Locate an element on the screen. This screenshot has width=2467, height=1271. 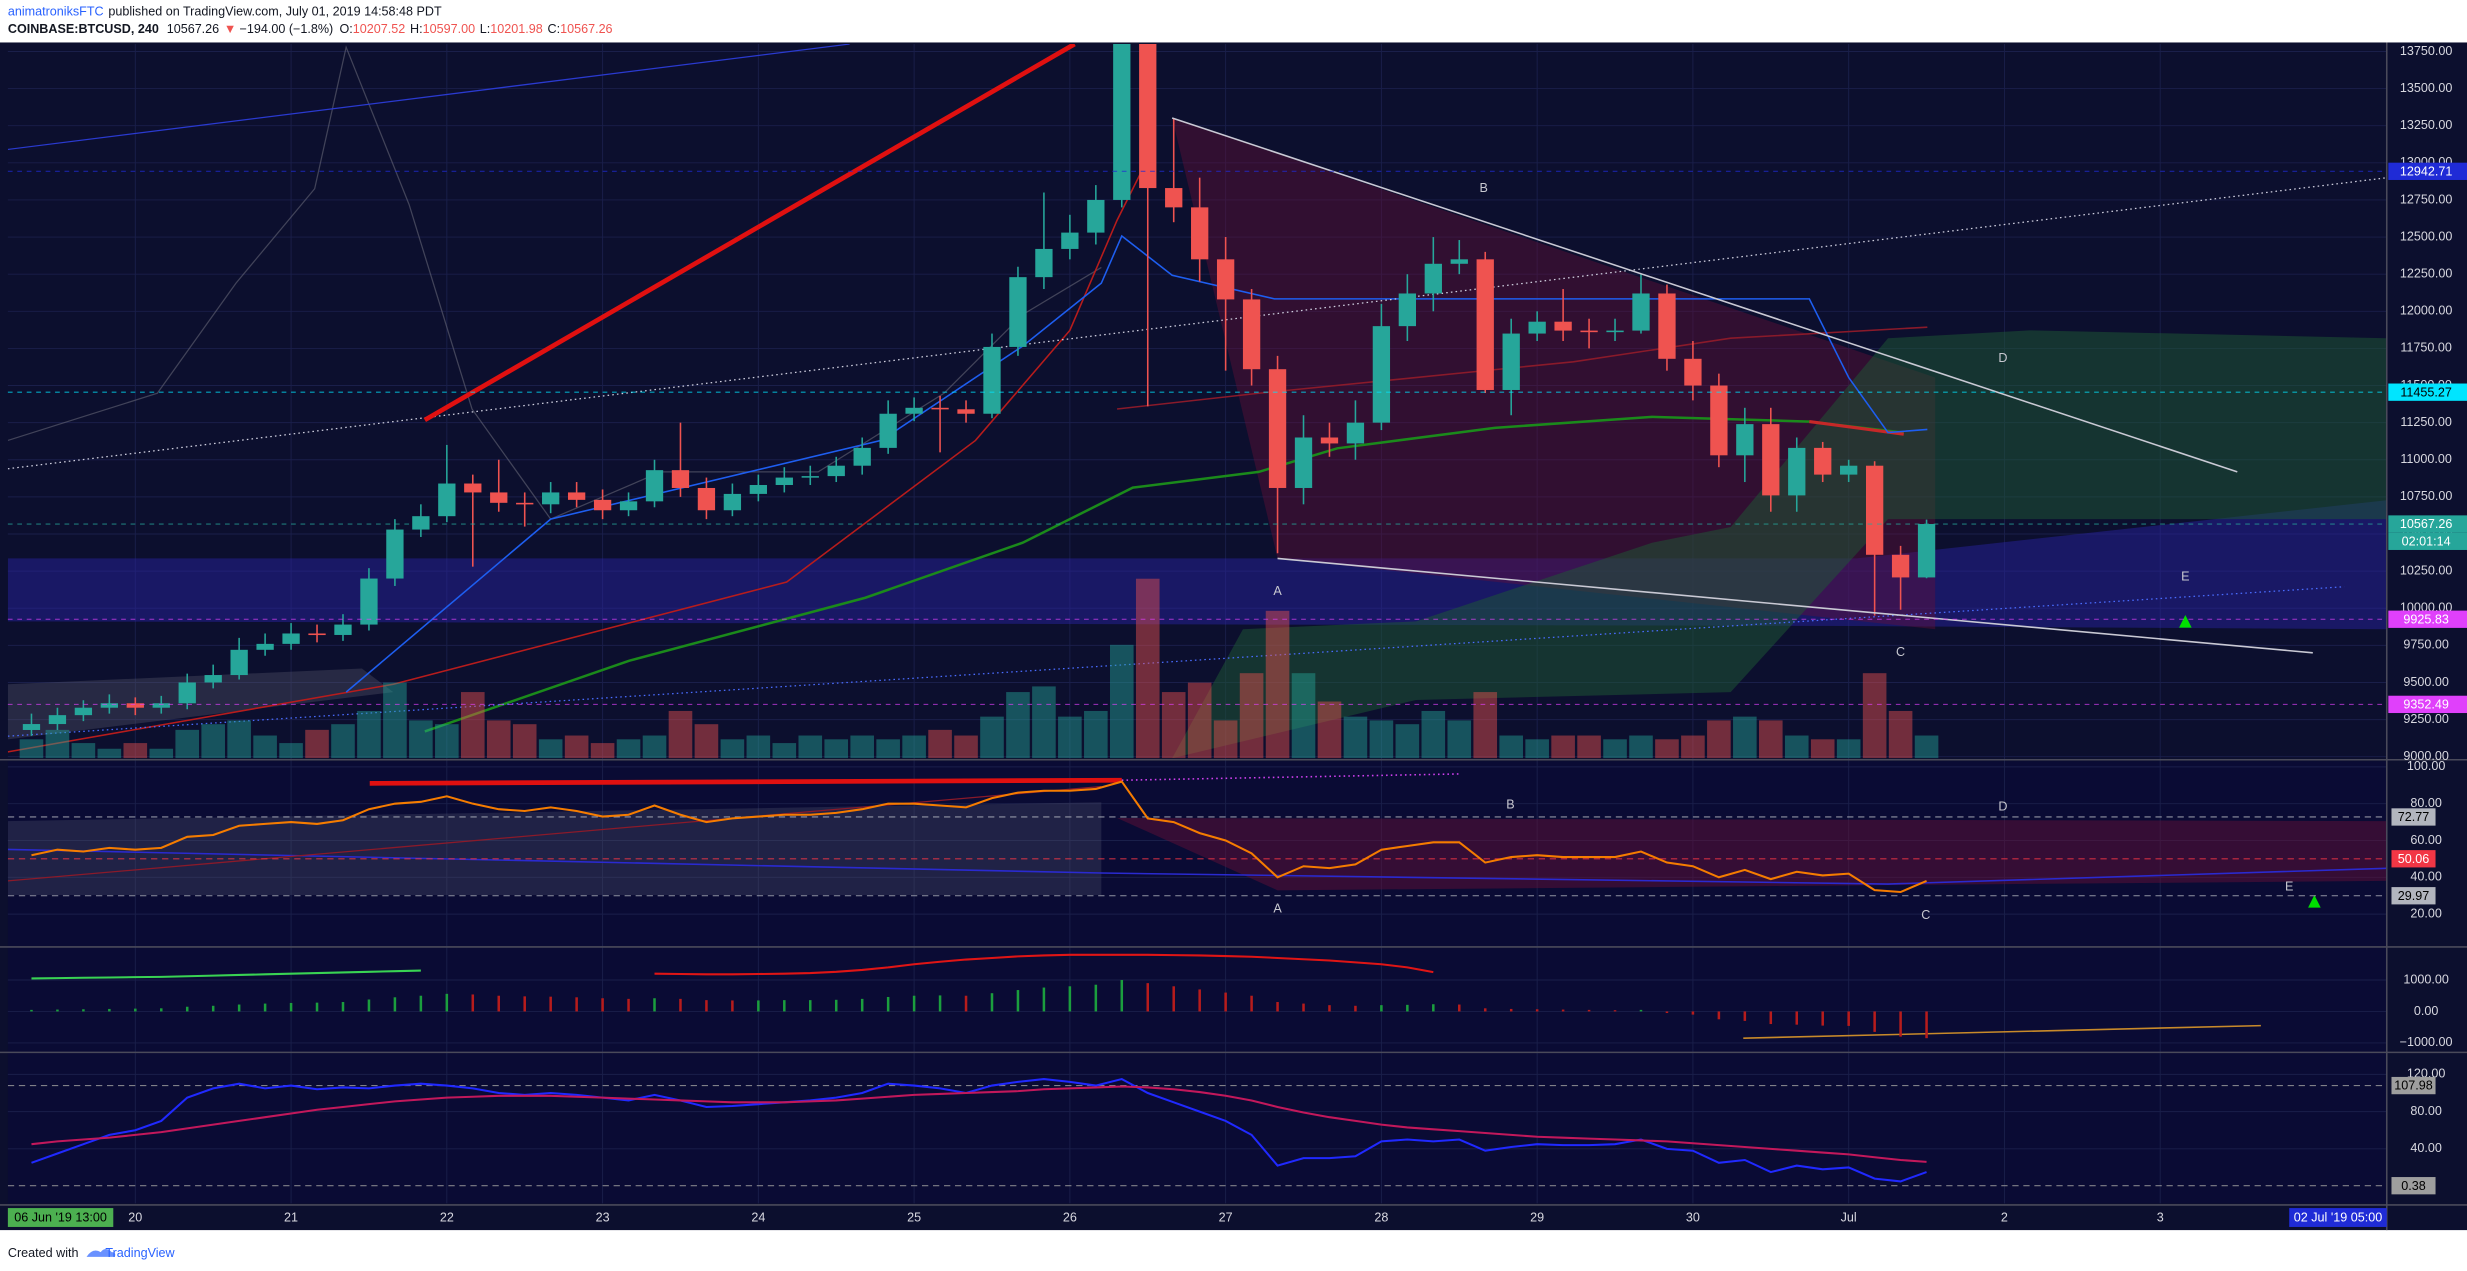
y-tick-label: 12500.00 is located at coordinates (2426, 236).